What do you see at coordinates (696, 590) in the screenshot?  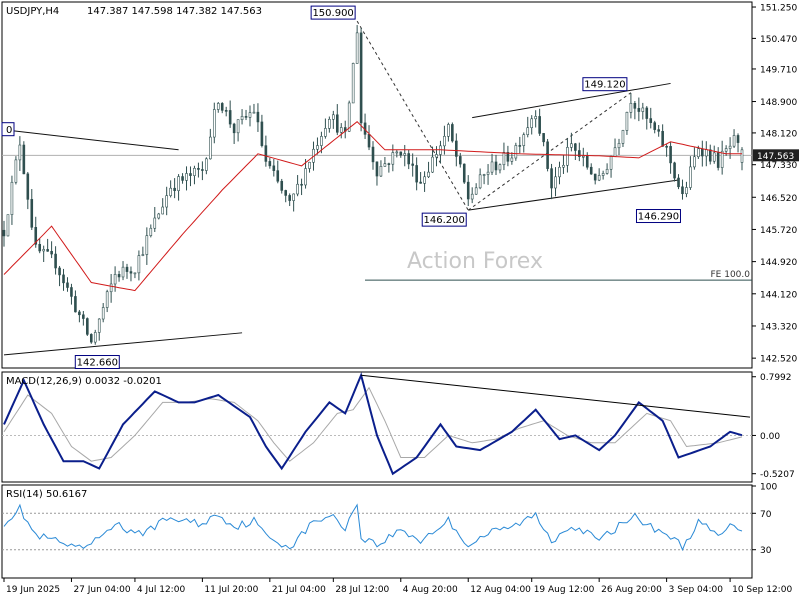 I see `time-axis-label: 3 Sep 04:00` at bounding box center [696, 590].